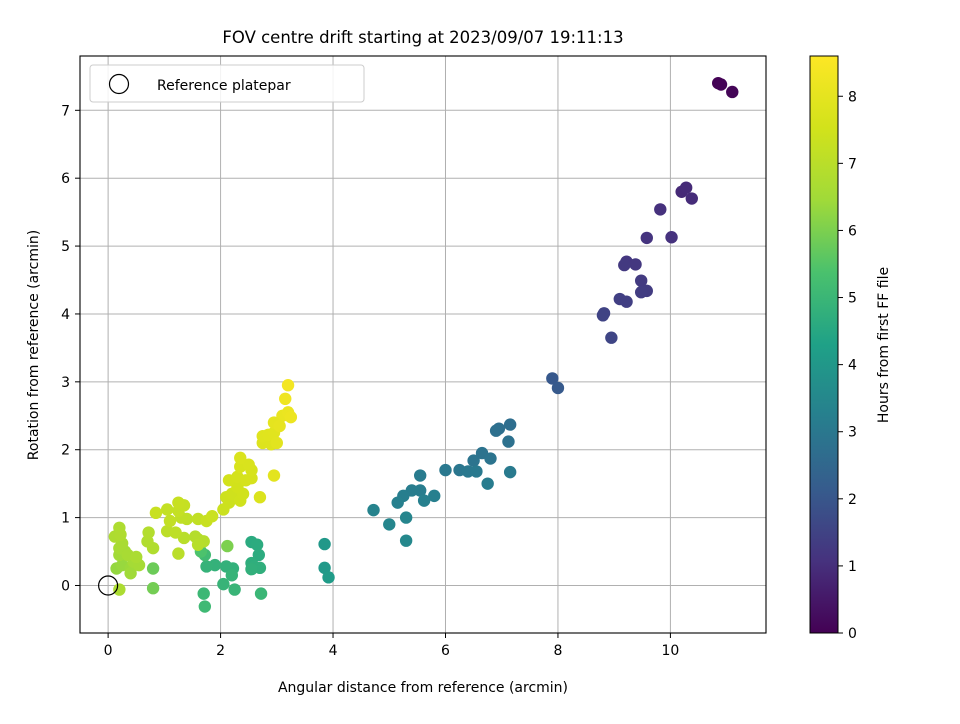  Describe the element at coordinates (852, 164) in the screenshot. I see `colorbar-tick-label: 7` at that location.